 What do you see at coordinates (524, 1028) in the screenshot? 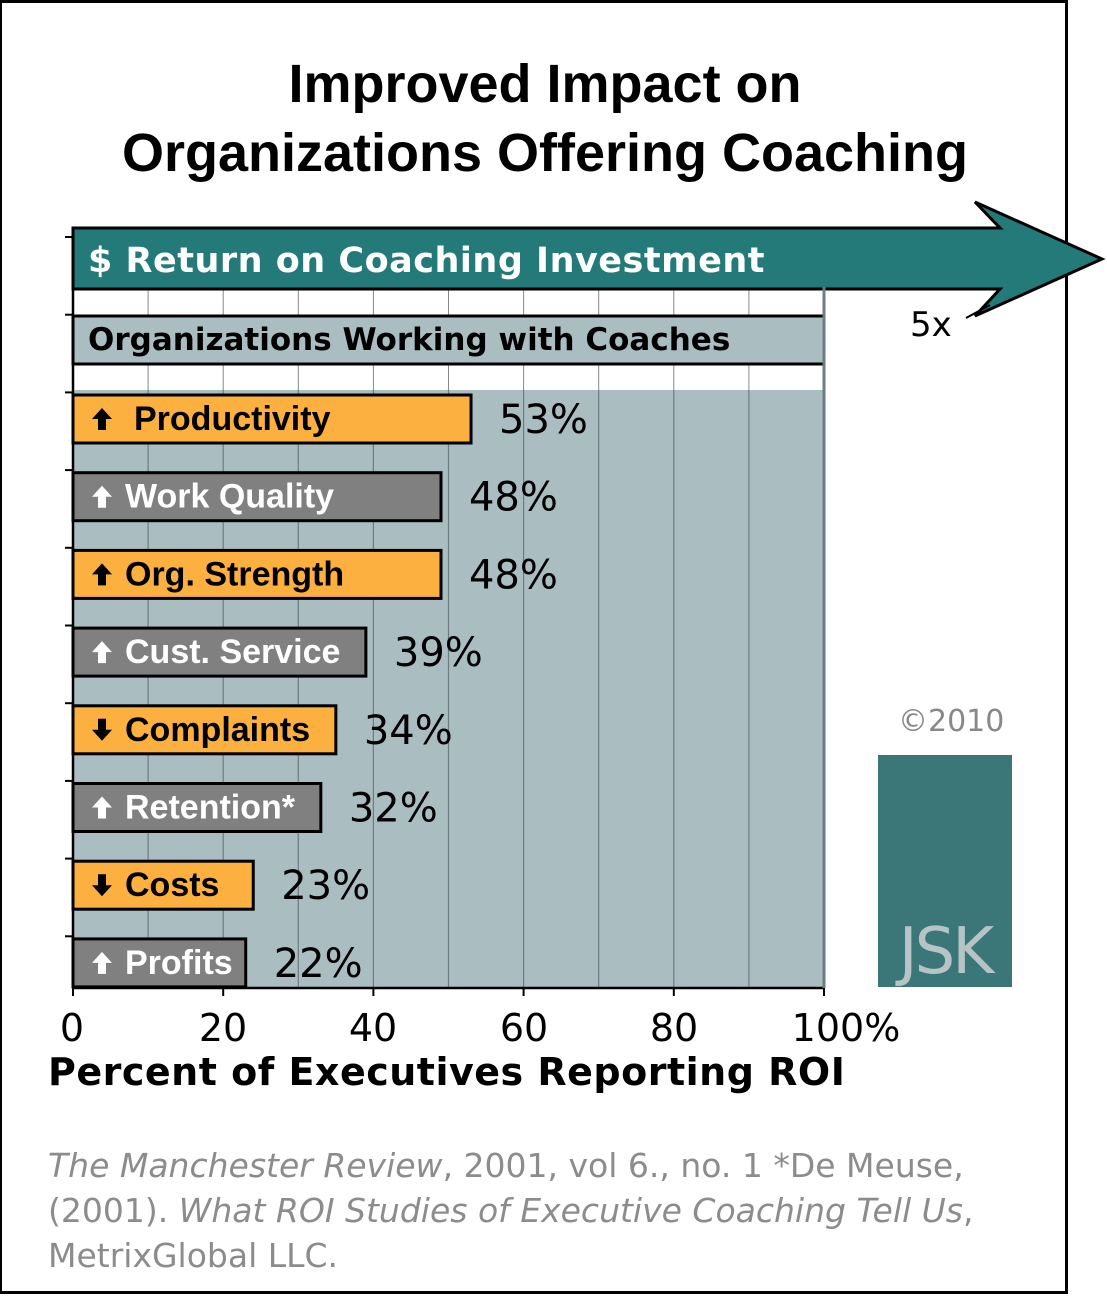
I see `x-tick-label: 60` at bounding box center [524, 1028].